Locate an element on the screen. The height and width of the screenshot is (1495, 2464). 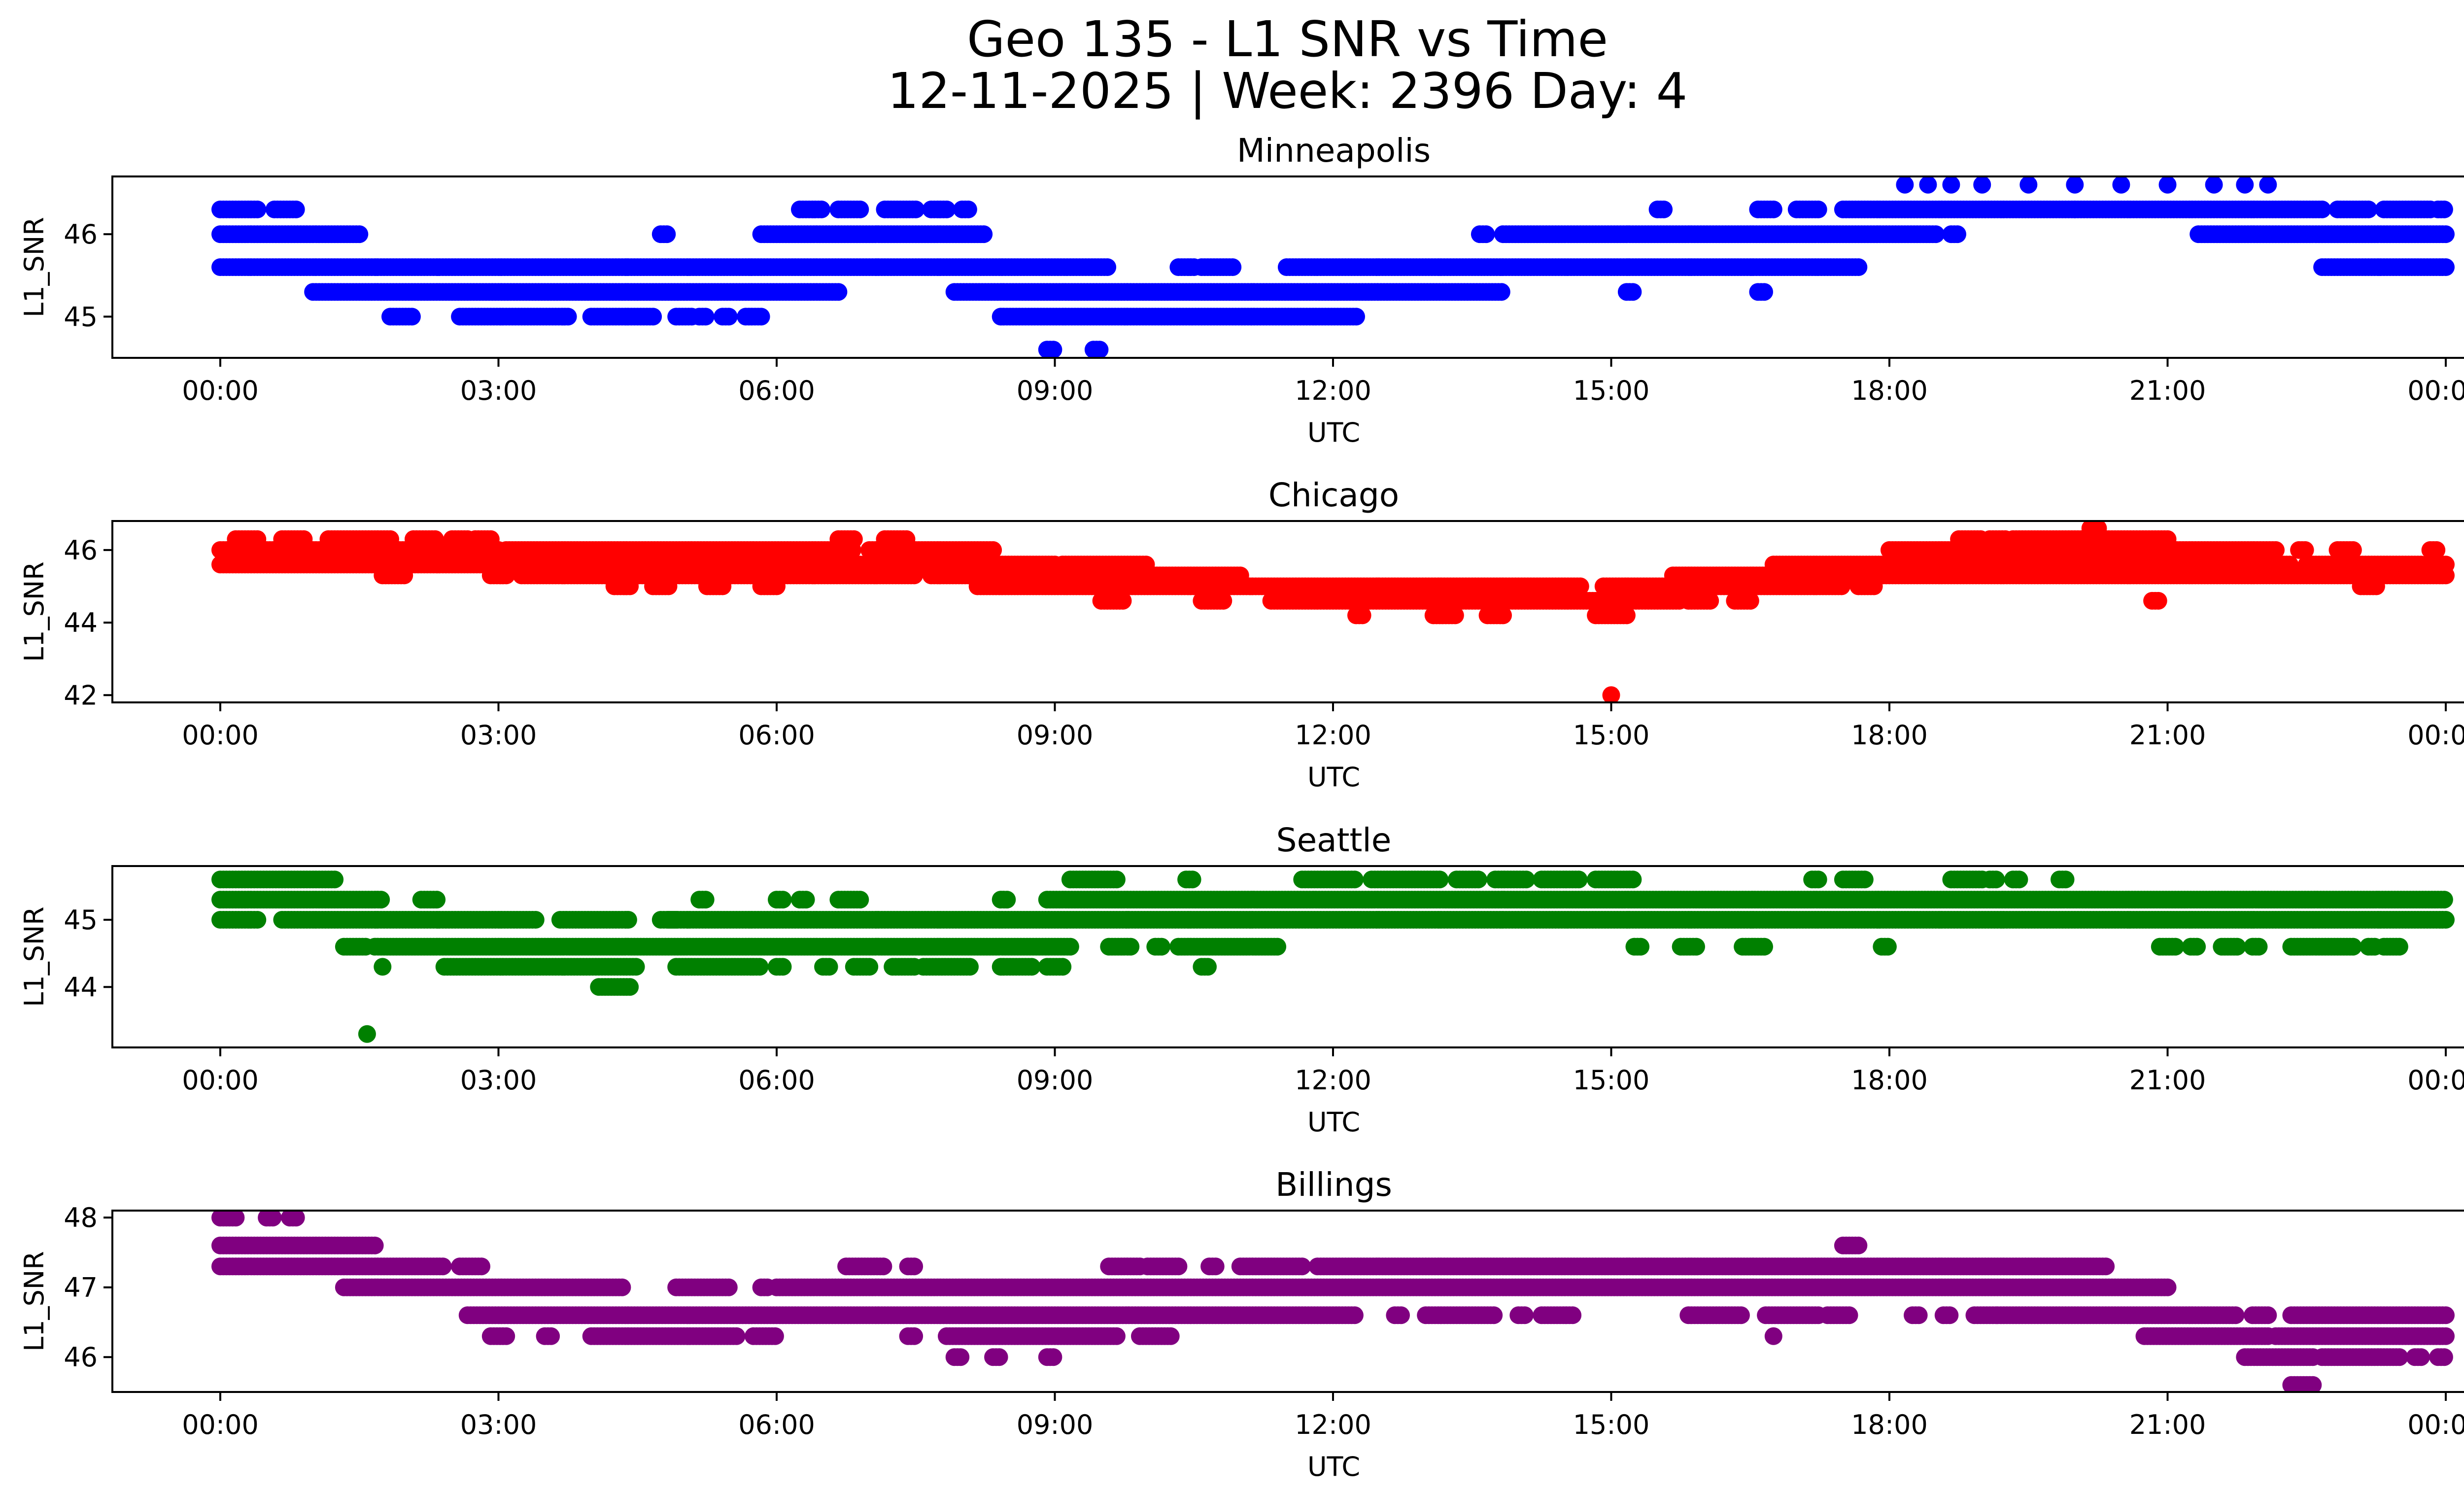
y-tick-label: 42 is located at coordinates (81, 695).